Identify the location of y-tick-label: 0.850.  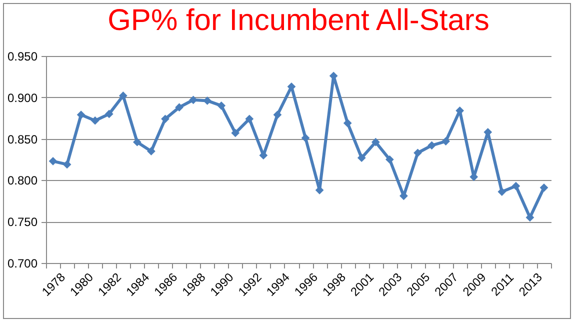
(22, 139).